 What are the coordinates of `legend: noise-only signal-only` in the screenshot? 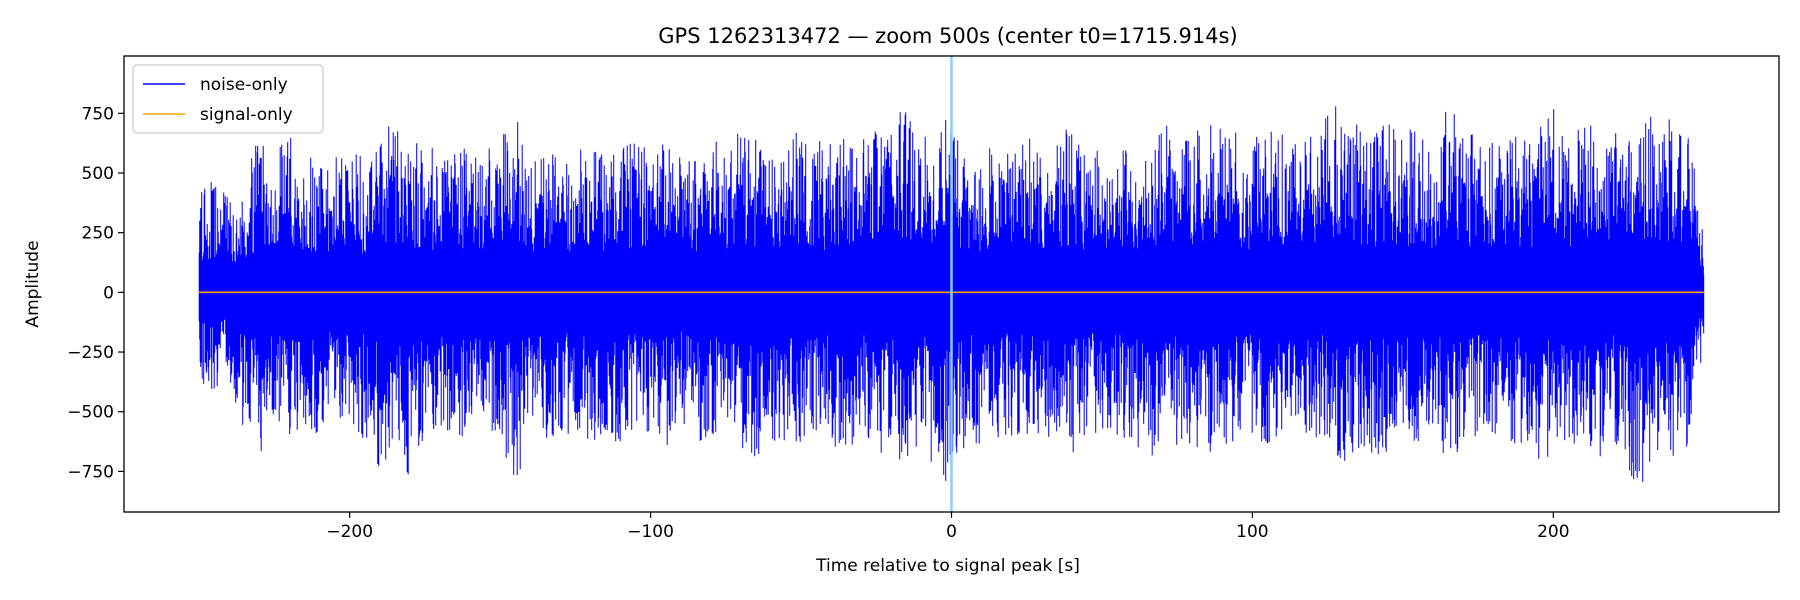 It's located at (228, 99).